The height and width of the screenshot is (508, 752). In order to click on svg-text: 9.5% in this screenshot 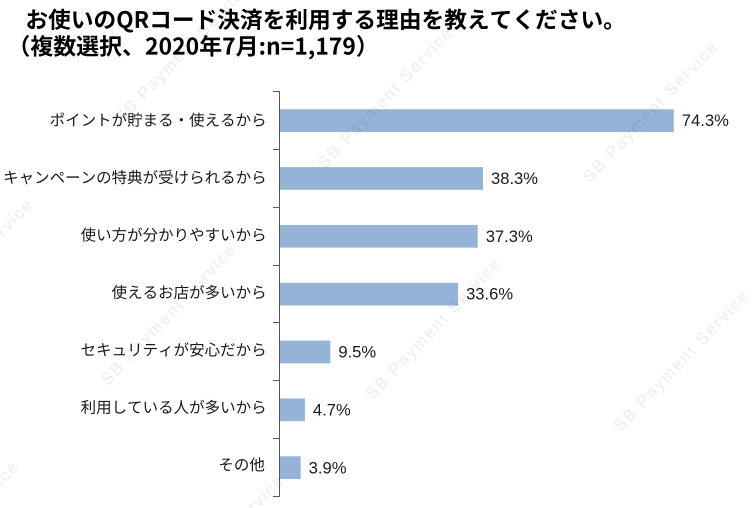, I will do `click(357, 352)`.